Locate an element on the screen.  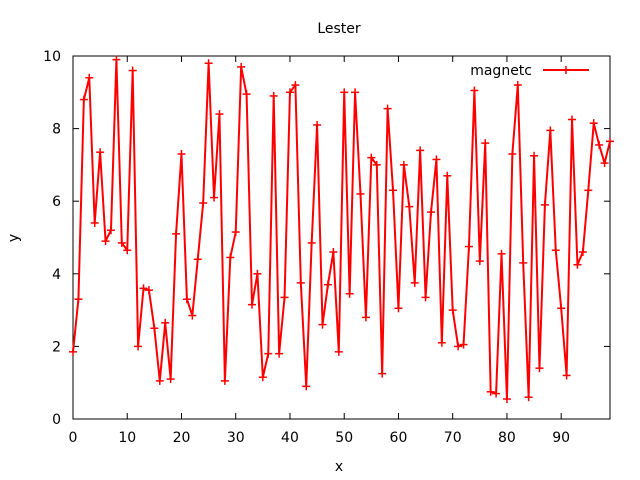
x-tick-label: 90 is located at coordinates (561, 438).